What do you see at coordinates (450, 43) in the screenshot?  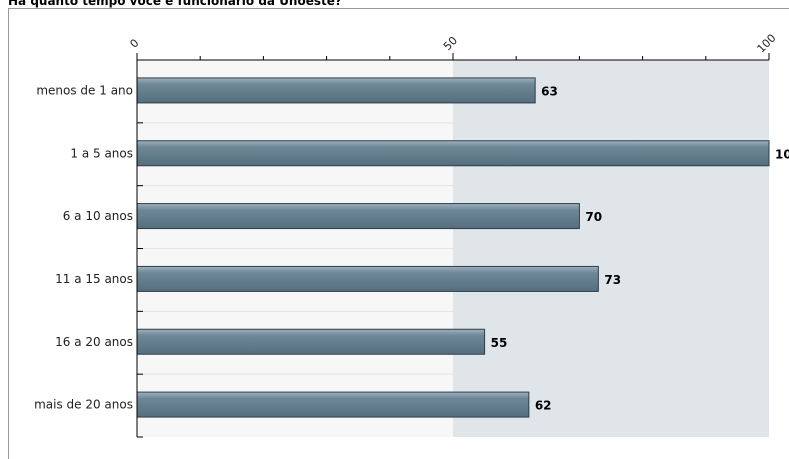 I see `x-tick-label: 50` at bounding box center [450, 43].